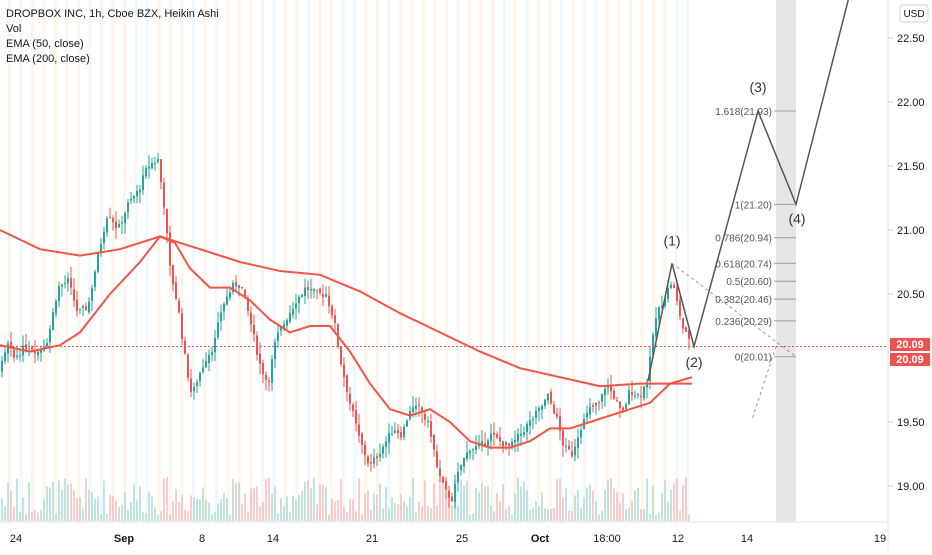 Image resolution: width=932 pixels, height=555 pixels. What do you see at coordinates (48, 59) in the screenshot?
I see `indicator-ema-200: EMA (200, close)` at bounding box center [48, 59].